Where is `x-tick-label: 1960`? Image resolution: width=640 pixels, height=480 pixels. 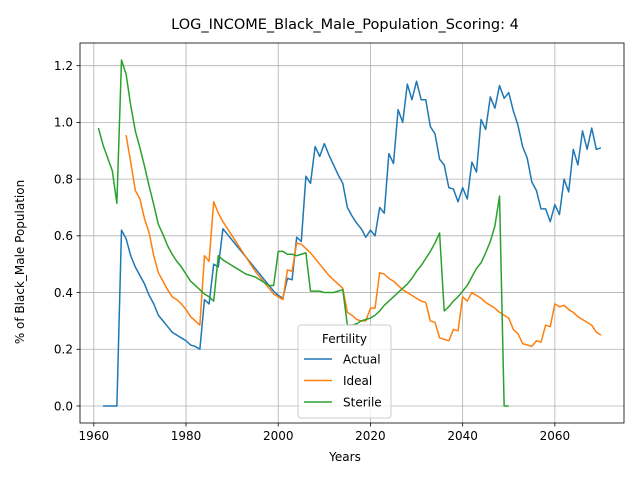
x-tick-label: 1960 is located at coordinates (94, 436).